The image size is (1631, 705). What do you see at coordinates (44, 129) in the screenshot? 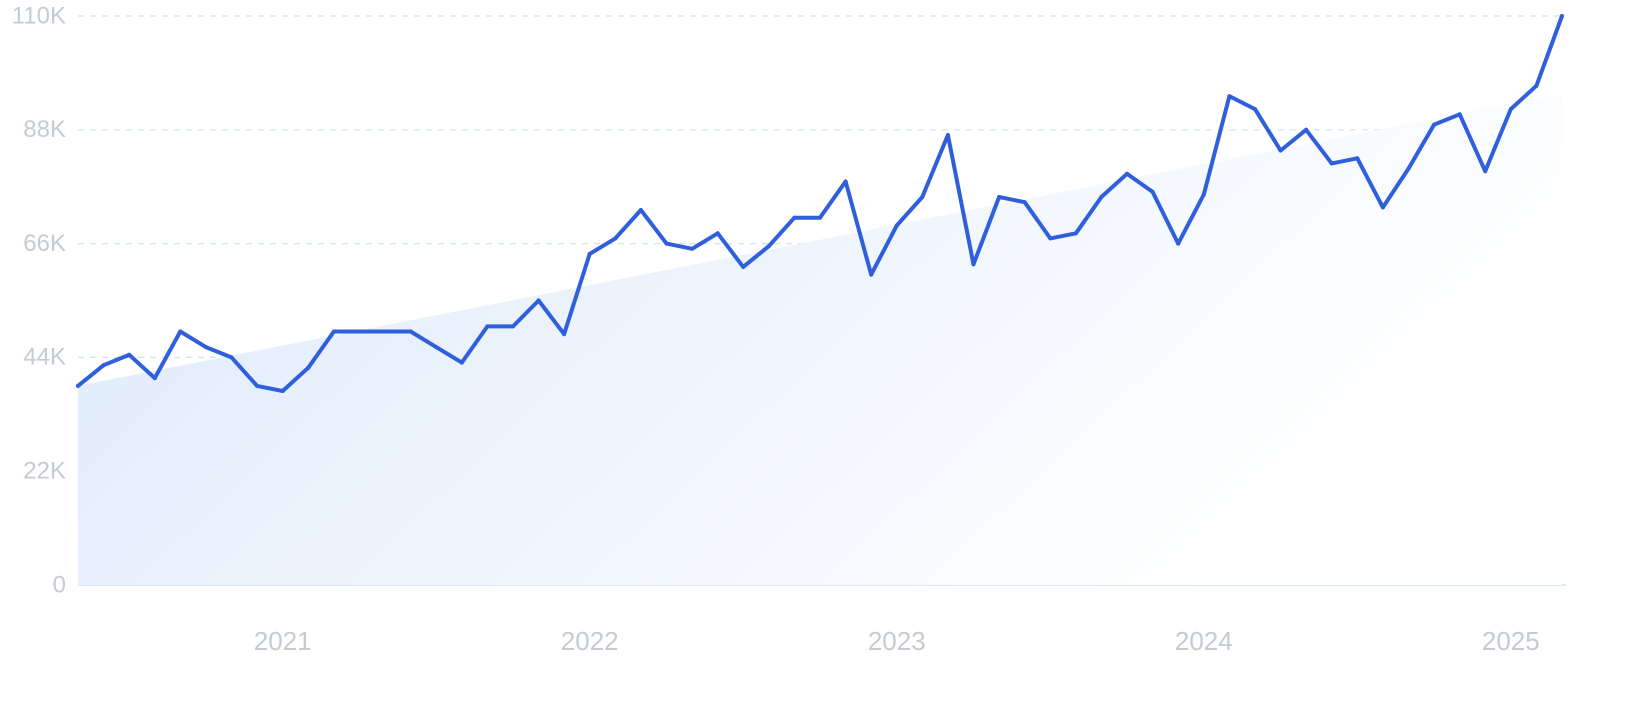
I see `y-tick-label: 88K` at bounding box center [44, 129].